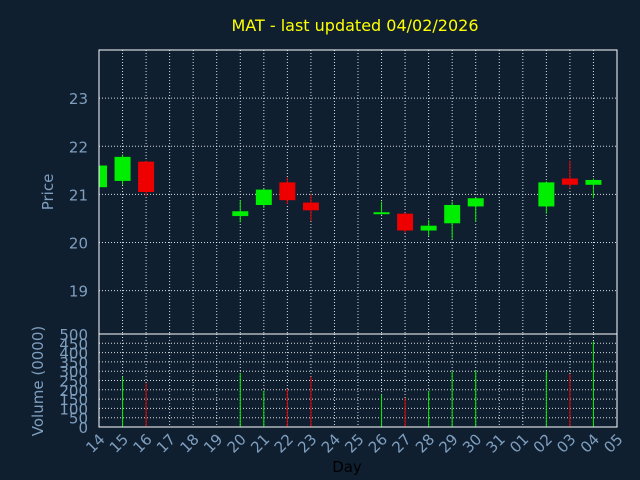 The image size is (640, 480). What do you see at coordinates (354, 25) in the screenshot?
I see `chart-title: MAT - last updated 04/02/2026` at bounding box center [354, 25].